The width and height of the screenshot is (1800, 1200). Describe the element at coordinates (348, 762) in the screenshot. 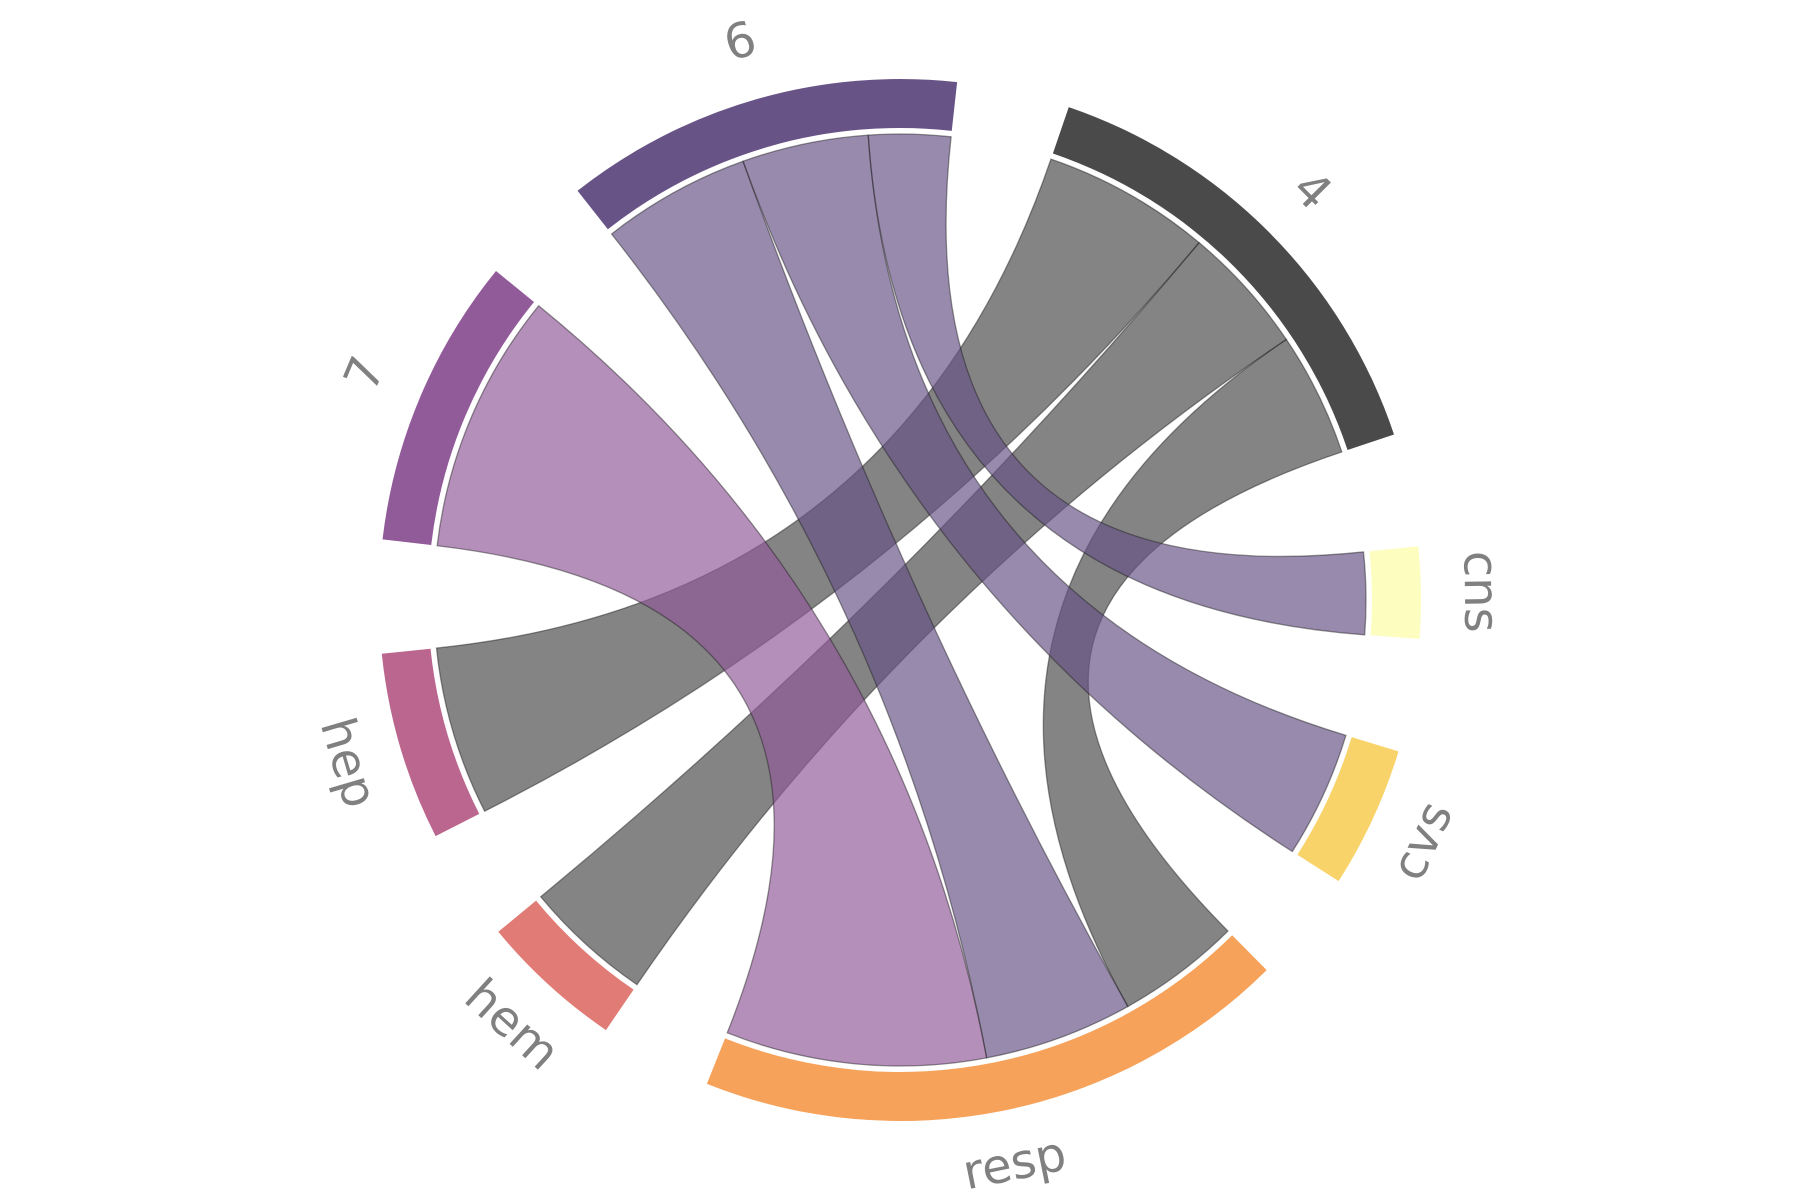

I see `segment-label-hep: hep` at that location.